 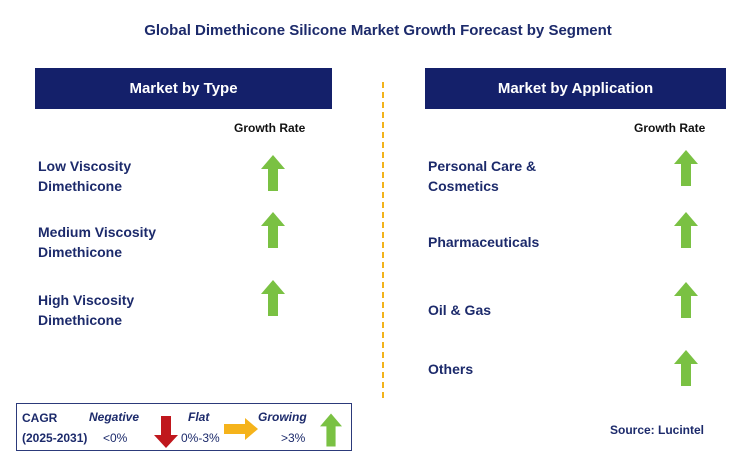 What do you see at coordinates (115, 438) in the screenshot?
I see `legend-negative-range: <0%` at bounding box center [115, 438].